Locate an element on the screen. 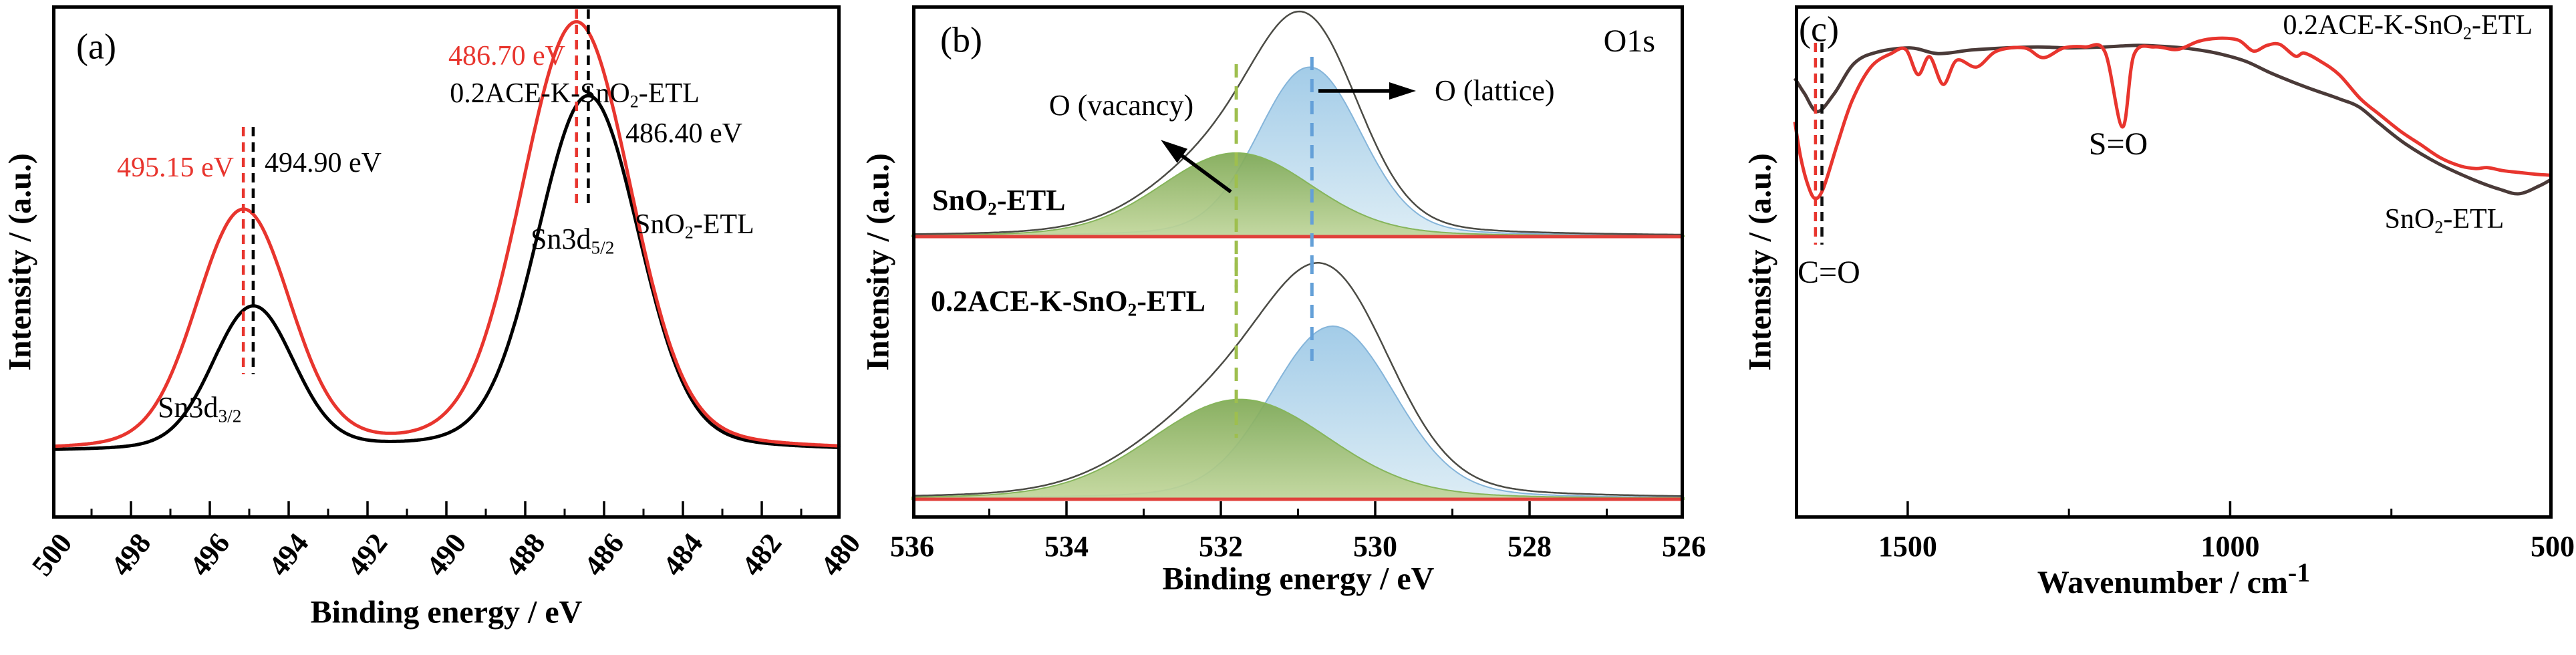 The image size is (2576, 655). panel_a-peak-495-15: 495.15 eV is located at coordinates (175, 167).